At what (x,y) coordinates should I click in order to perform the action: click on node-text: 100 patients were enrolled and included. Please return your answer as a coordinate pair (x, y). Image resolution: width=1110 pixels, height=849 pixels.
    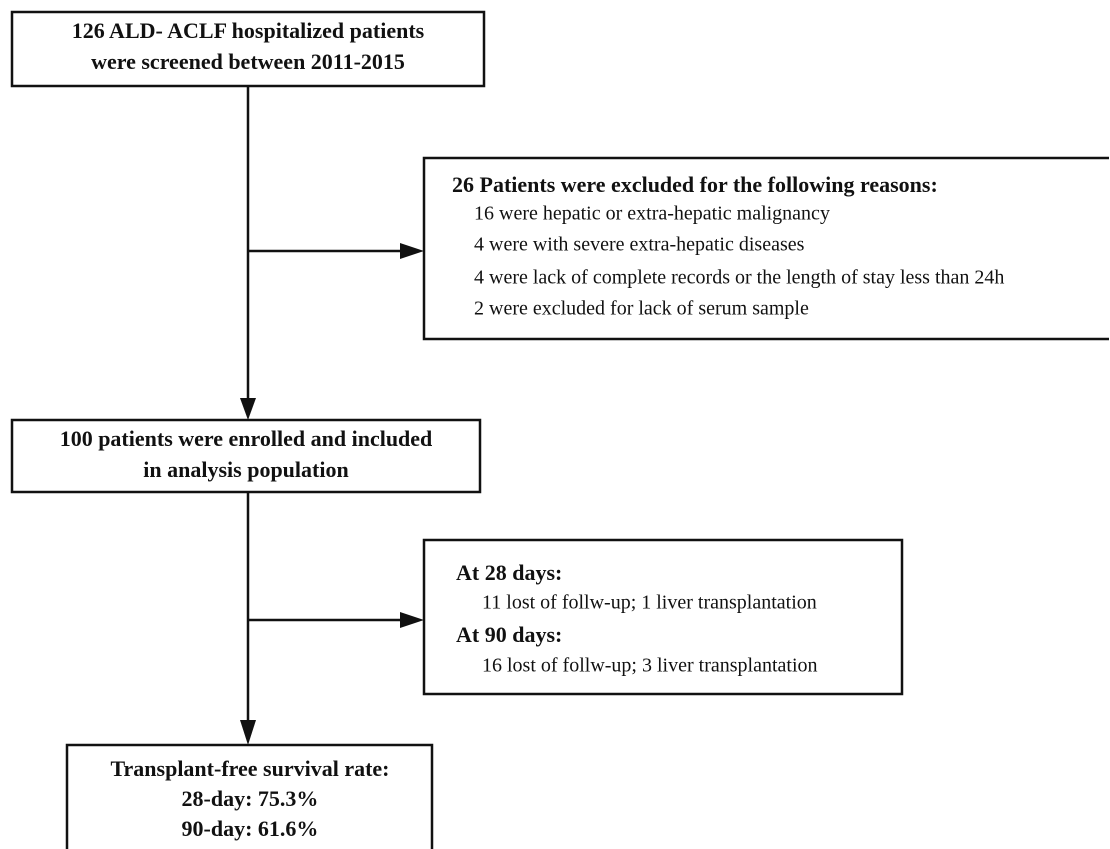
    Looking at the image, I should click on (246, 438).